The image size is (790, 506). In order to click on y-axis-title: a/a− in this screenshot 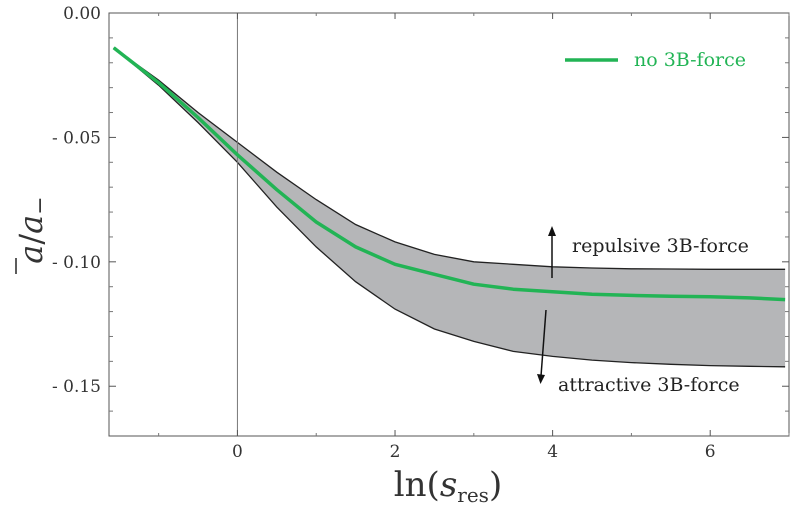, I will do `click(32, 235)`.